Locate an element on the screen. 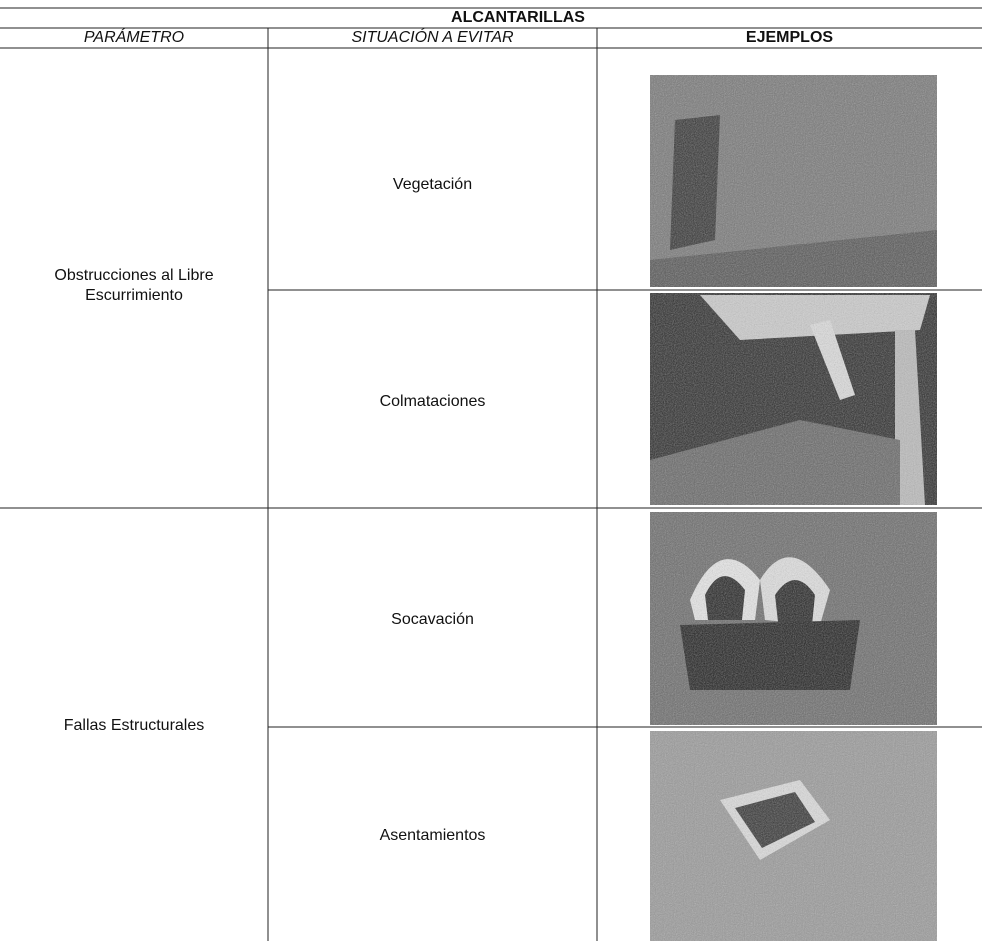 This screenshot has width=982, height=941. parameter: Fallas Estructurales is located at coordinates (134, 725).